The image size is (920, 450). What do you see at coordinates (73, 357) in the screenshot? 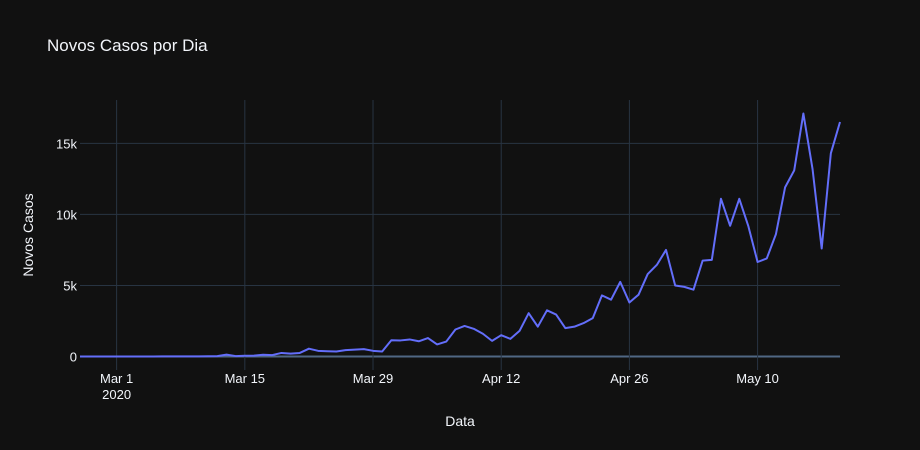
I see `y-tick-label: 0` at bounding box center [73, 357].